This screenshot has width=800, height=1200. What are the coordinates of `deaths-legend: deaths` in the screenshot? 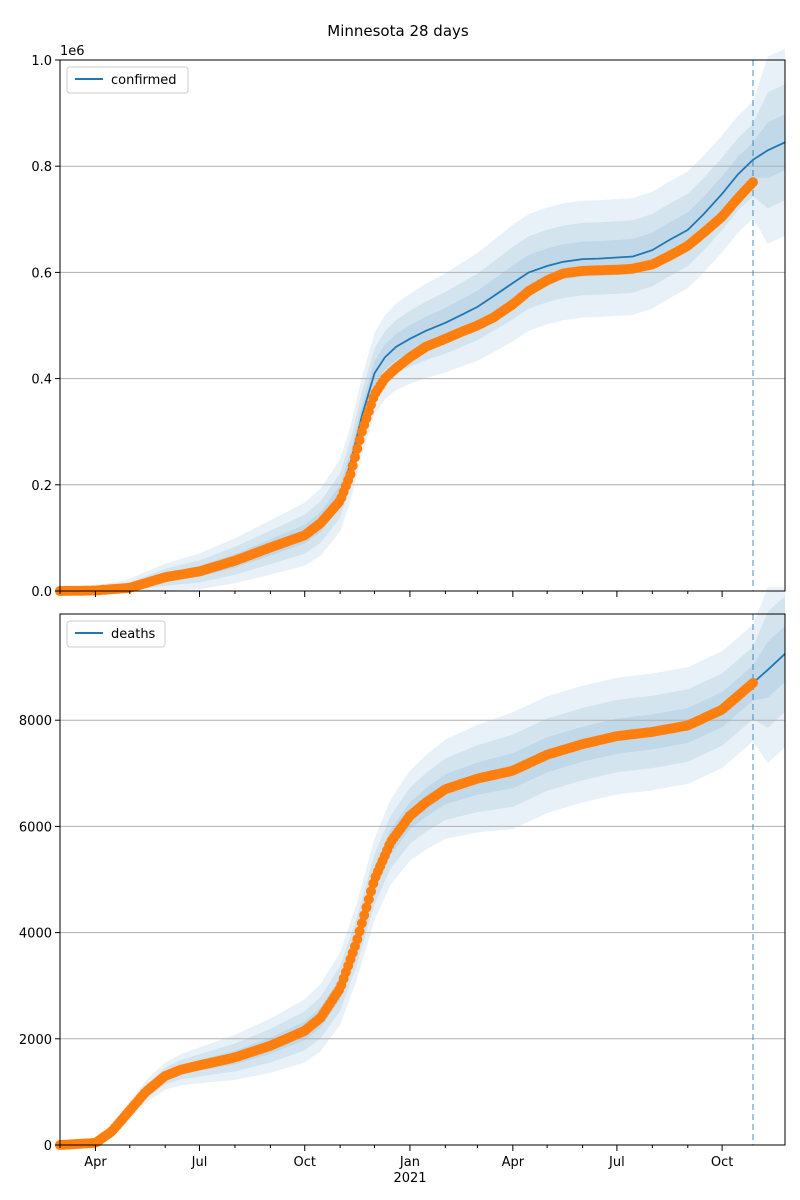 It's located at (116, 634).